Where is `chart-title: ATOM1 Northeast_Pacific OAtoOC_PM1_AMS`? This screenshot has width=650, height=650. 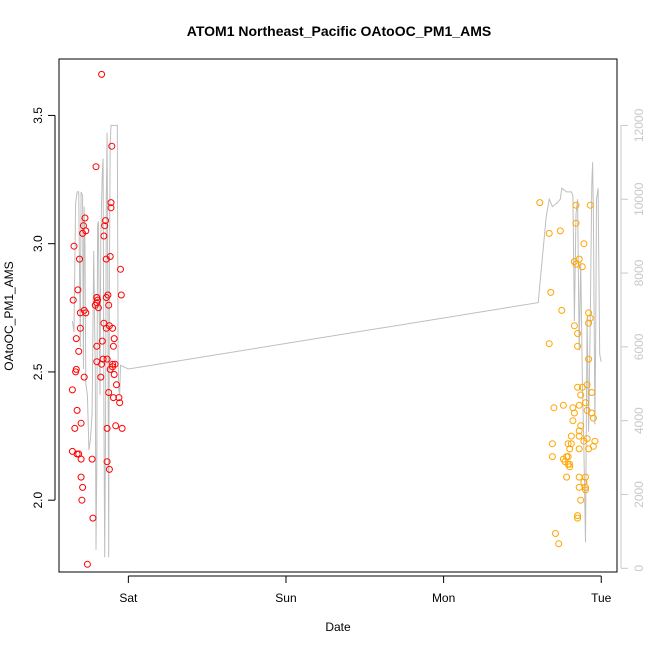 chart-title: ATOM1 Northeast_Pacific OAtoOC_PM1_AMS is located at coordinates (339, 31).